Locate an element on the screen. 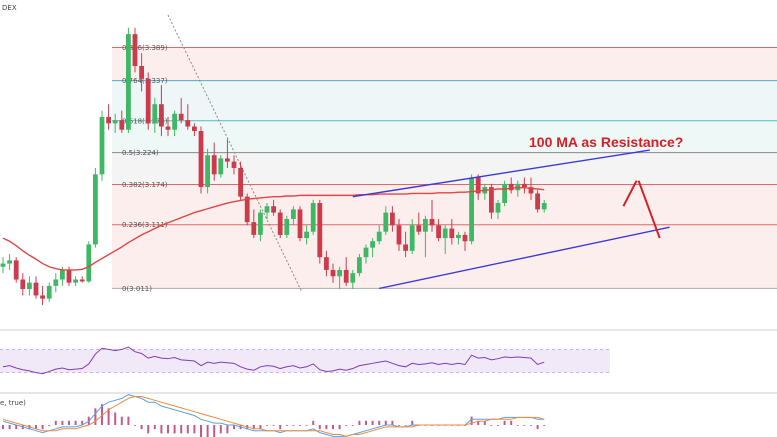 The width and height of the screenshot is (777, 437). fib-label: 0.618(3.274) is located at coordinates (145, 121).